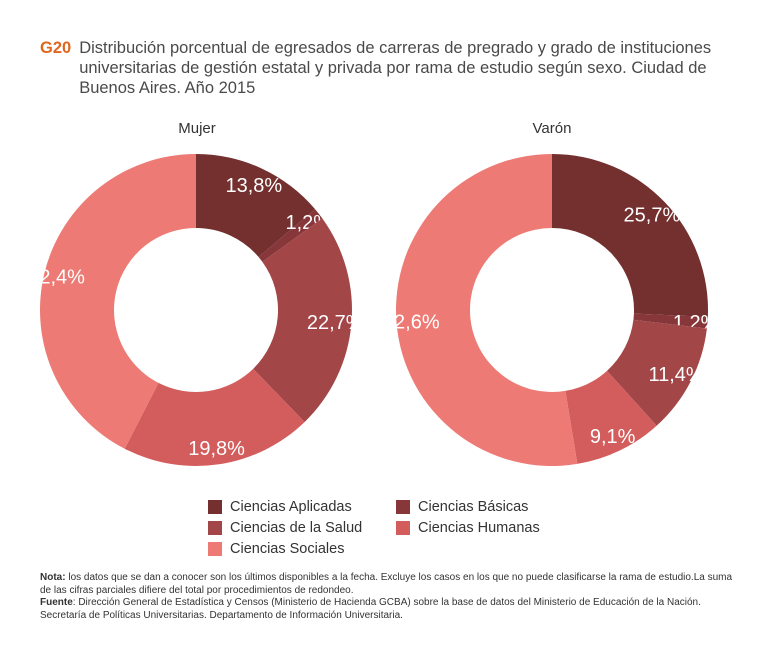  I want to click on fuente-label: Fuente, so click(56, 602).